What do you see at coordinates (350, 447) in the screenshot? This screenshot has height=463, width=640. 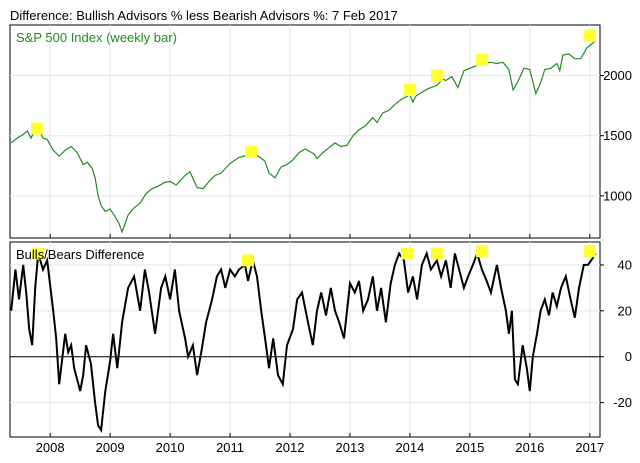 I see `x-tick-label: 2013` at bounding box center [350, 447].